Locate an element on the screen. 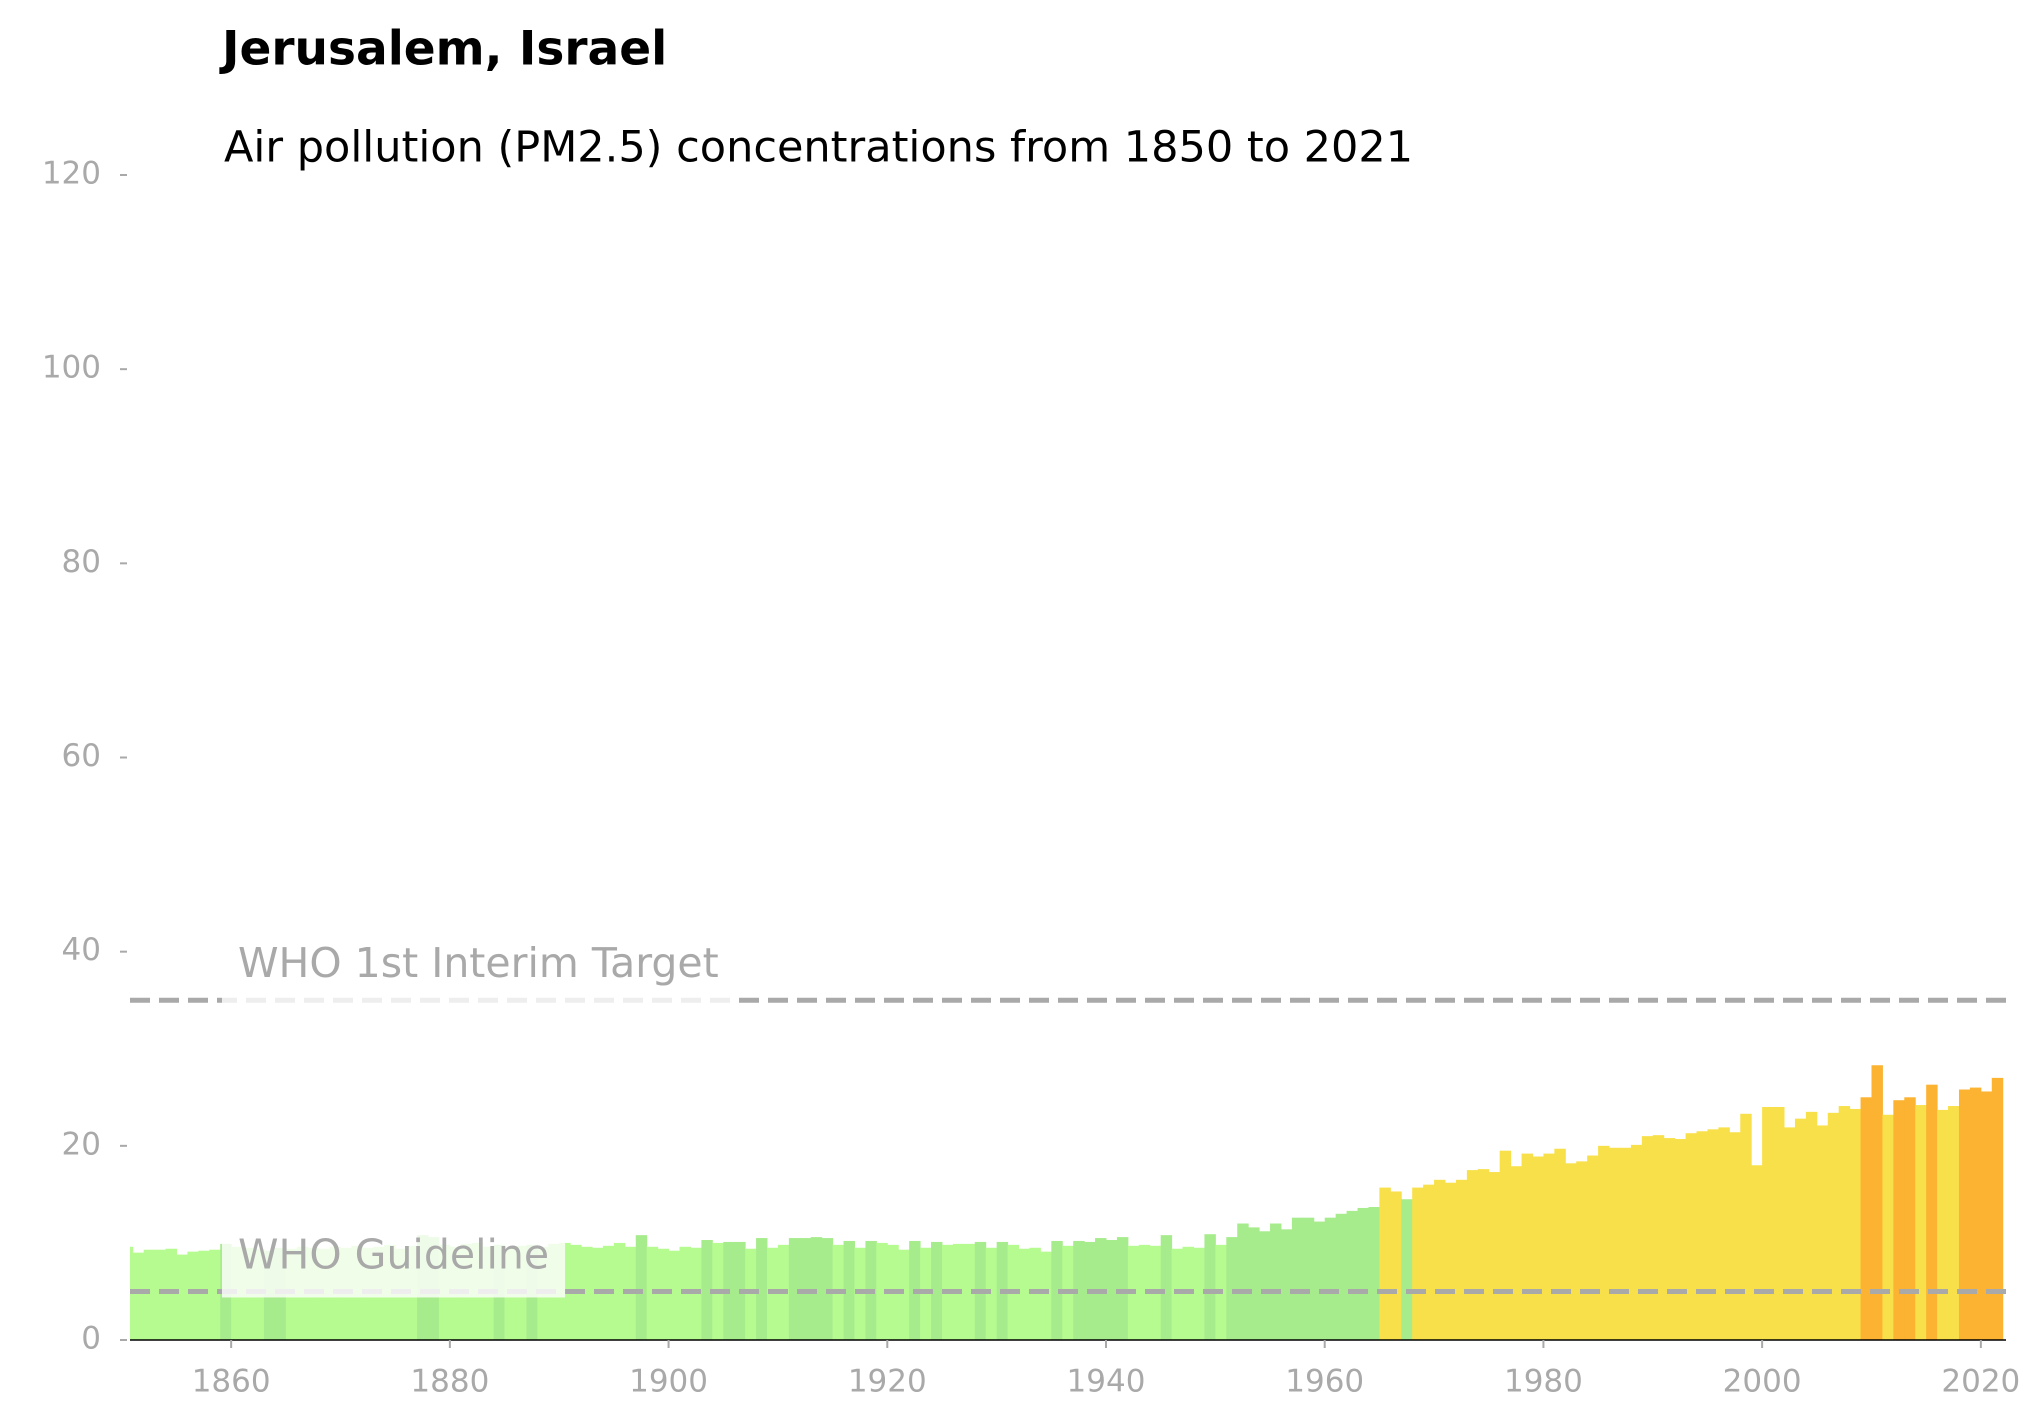  x-tick-label: 1920 is located at coordinates (887, 1382).